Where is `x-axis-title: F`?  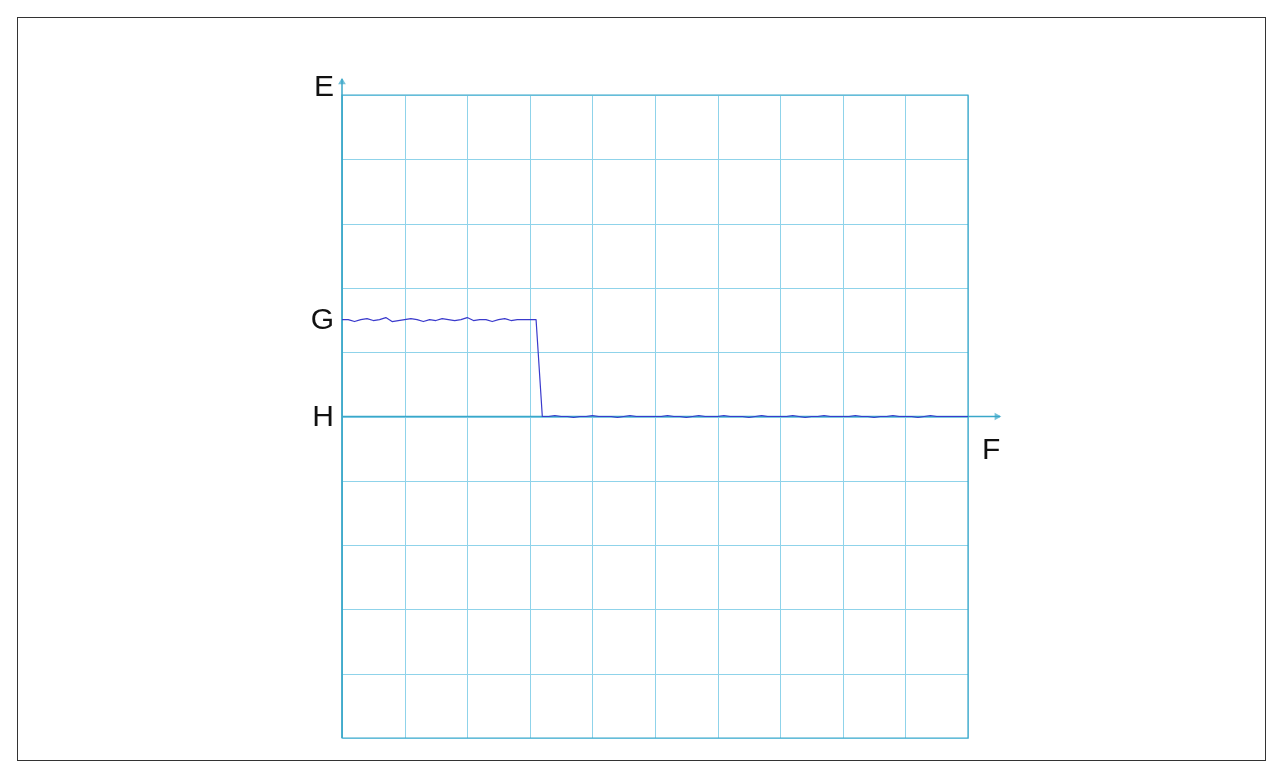 x-axis-title: F is located at coordinates (991, 449).